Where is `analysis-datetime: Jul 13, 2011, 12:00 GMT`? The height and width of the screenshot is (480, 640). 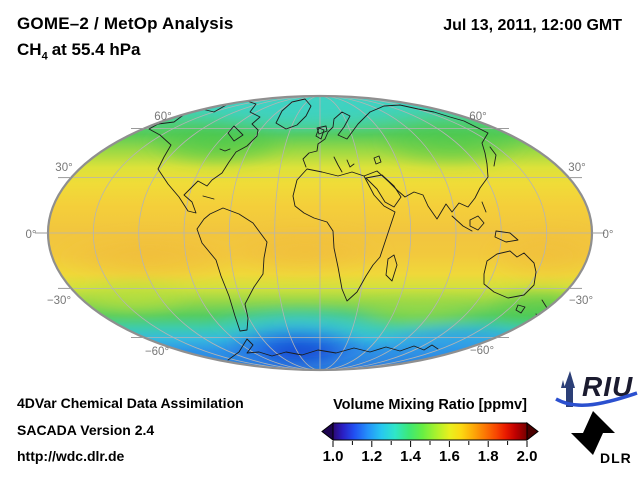
analysis-datetime: Jul 13, 2011, 12:00 GMT is located at coordinates (532, 25).